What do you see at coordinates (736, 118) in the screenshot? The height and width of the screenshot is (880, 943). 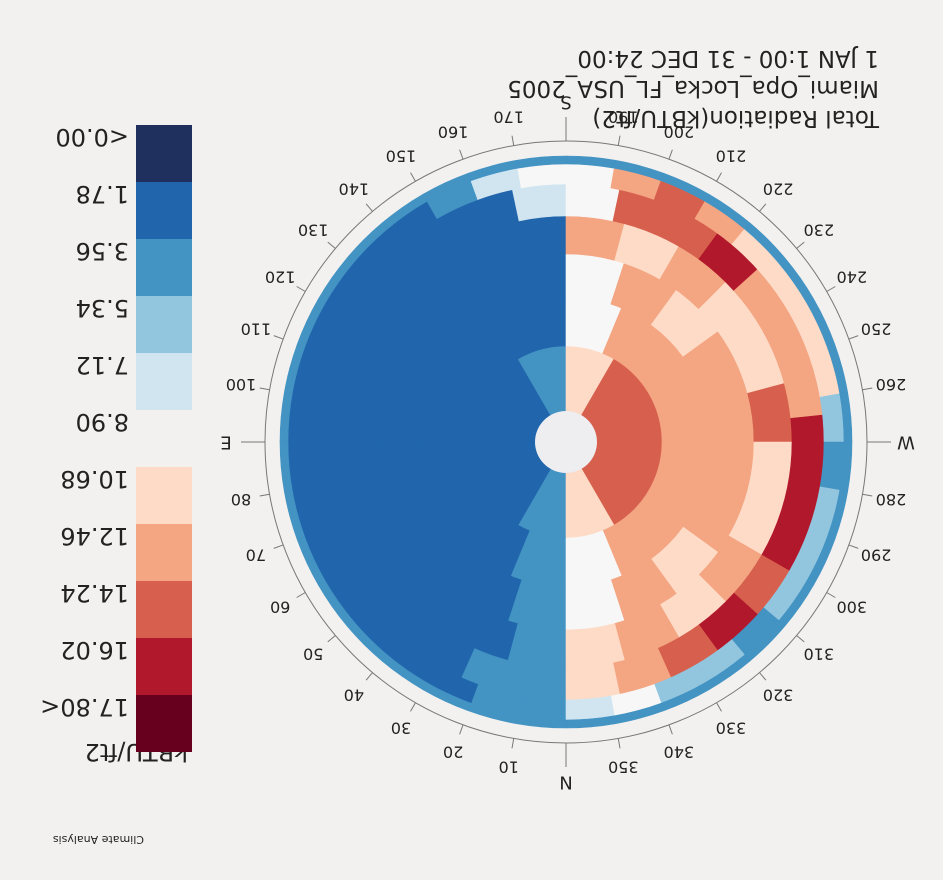 I see `title-line-1: Total Radiation(kBTU/ft2)` at bounding box center [736, 118].